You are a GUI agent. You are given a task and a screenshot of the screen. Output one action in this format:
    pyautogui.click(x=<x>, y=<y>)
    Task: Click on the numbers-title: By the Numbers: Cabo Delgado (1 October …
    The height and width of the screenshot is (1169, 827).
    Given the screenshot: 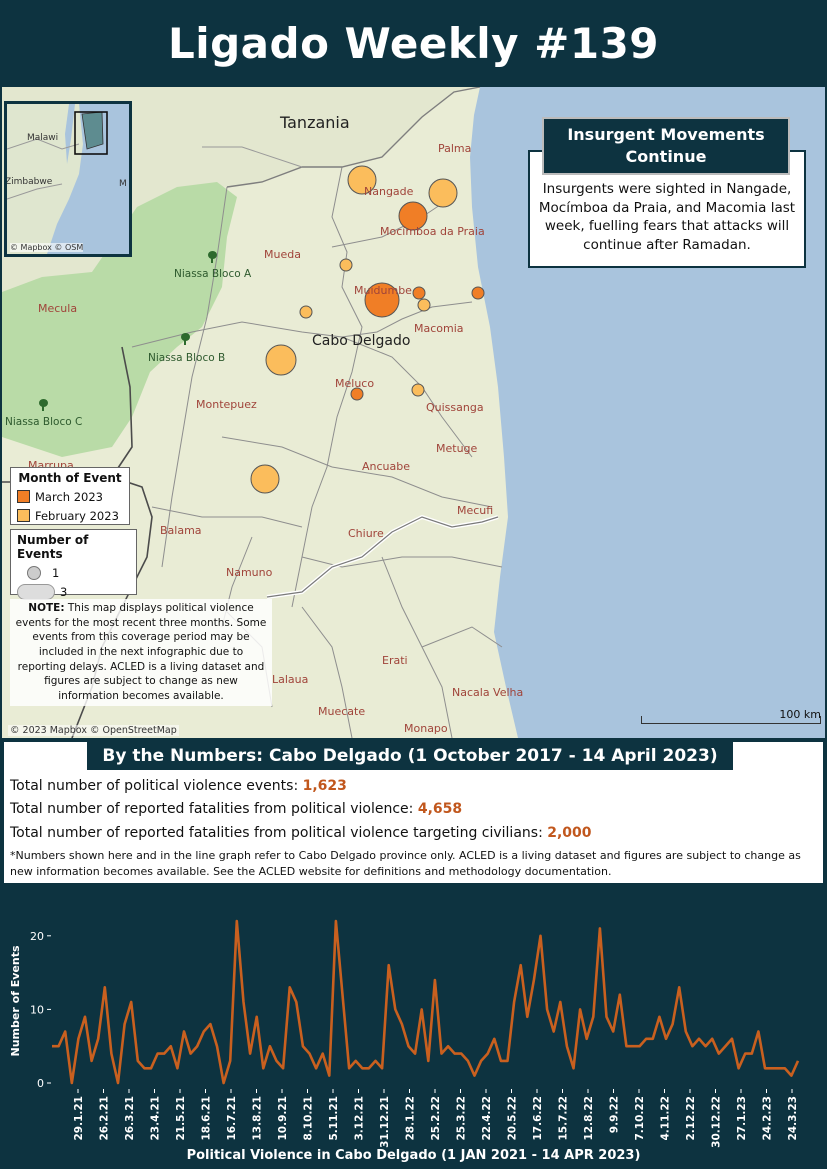 What is the action you would take?
    pyautogui.click(x=410, y=756)
    